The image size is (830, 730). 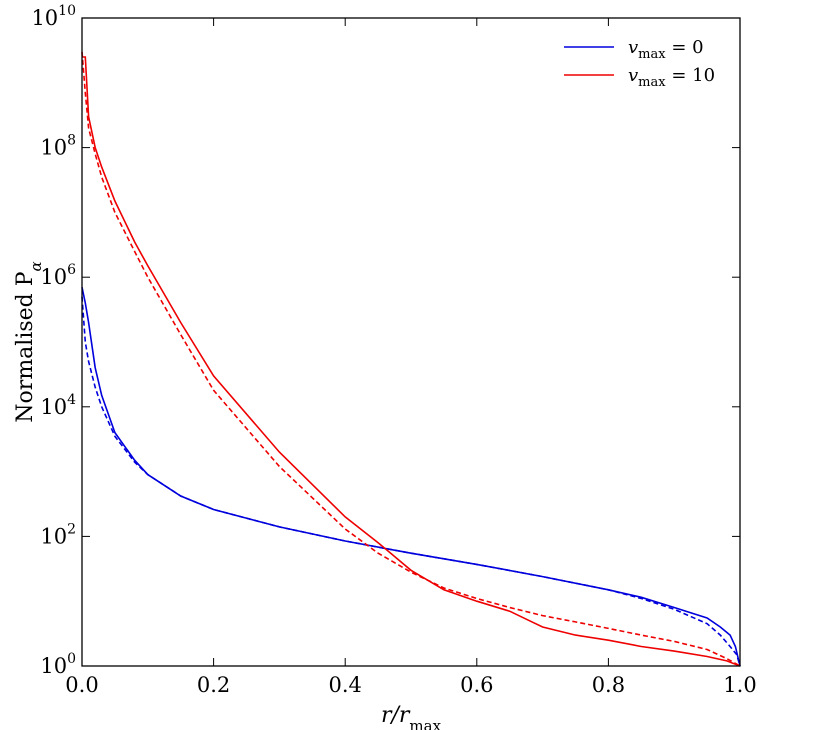 I want to click on x-tick-label: 0.0, so click(x=81, y=685).